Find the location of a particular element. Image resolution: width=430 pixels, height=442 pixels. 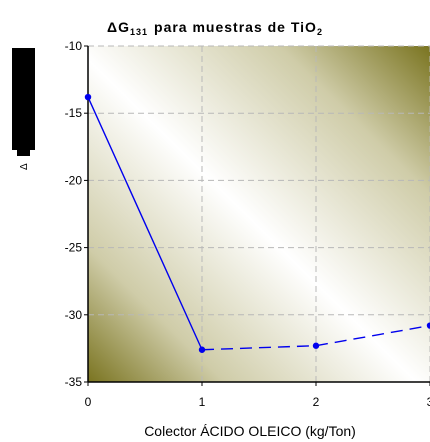

chart-title: ΔG131 para muestras de TiO2 is located at coordinates (215, 28).